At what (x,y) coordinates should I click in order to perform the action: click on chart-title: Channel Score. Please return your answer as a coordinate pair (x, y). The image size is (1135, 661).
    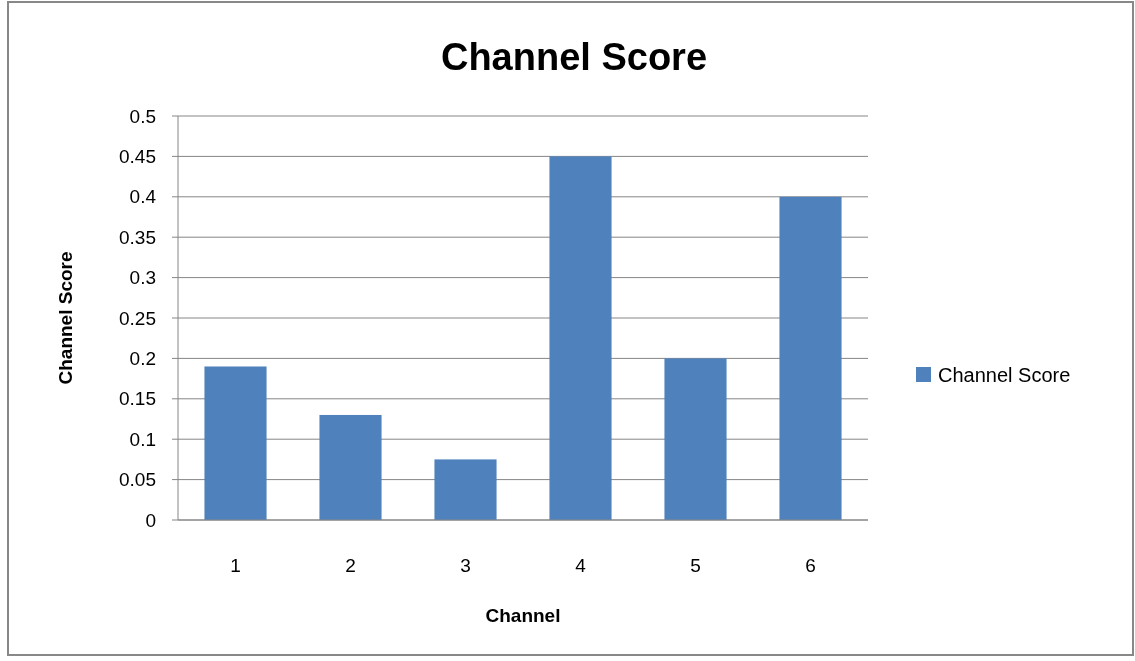
    Looking at the image, I should click on (574, 57).